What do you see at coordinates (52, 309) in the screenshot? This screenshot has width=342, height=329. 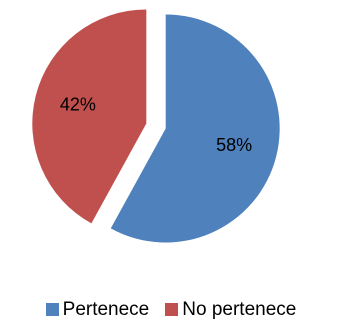 I see `legend-swatch-pertenece` at bounding box center [52, 309].